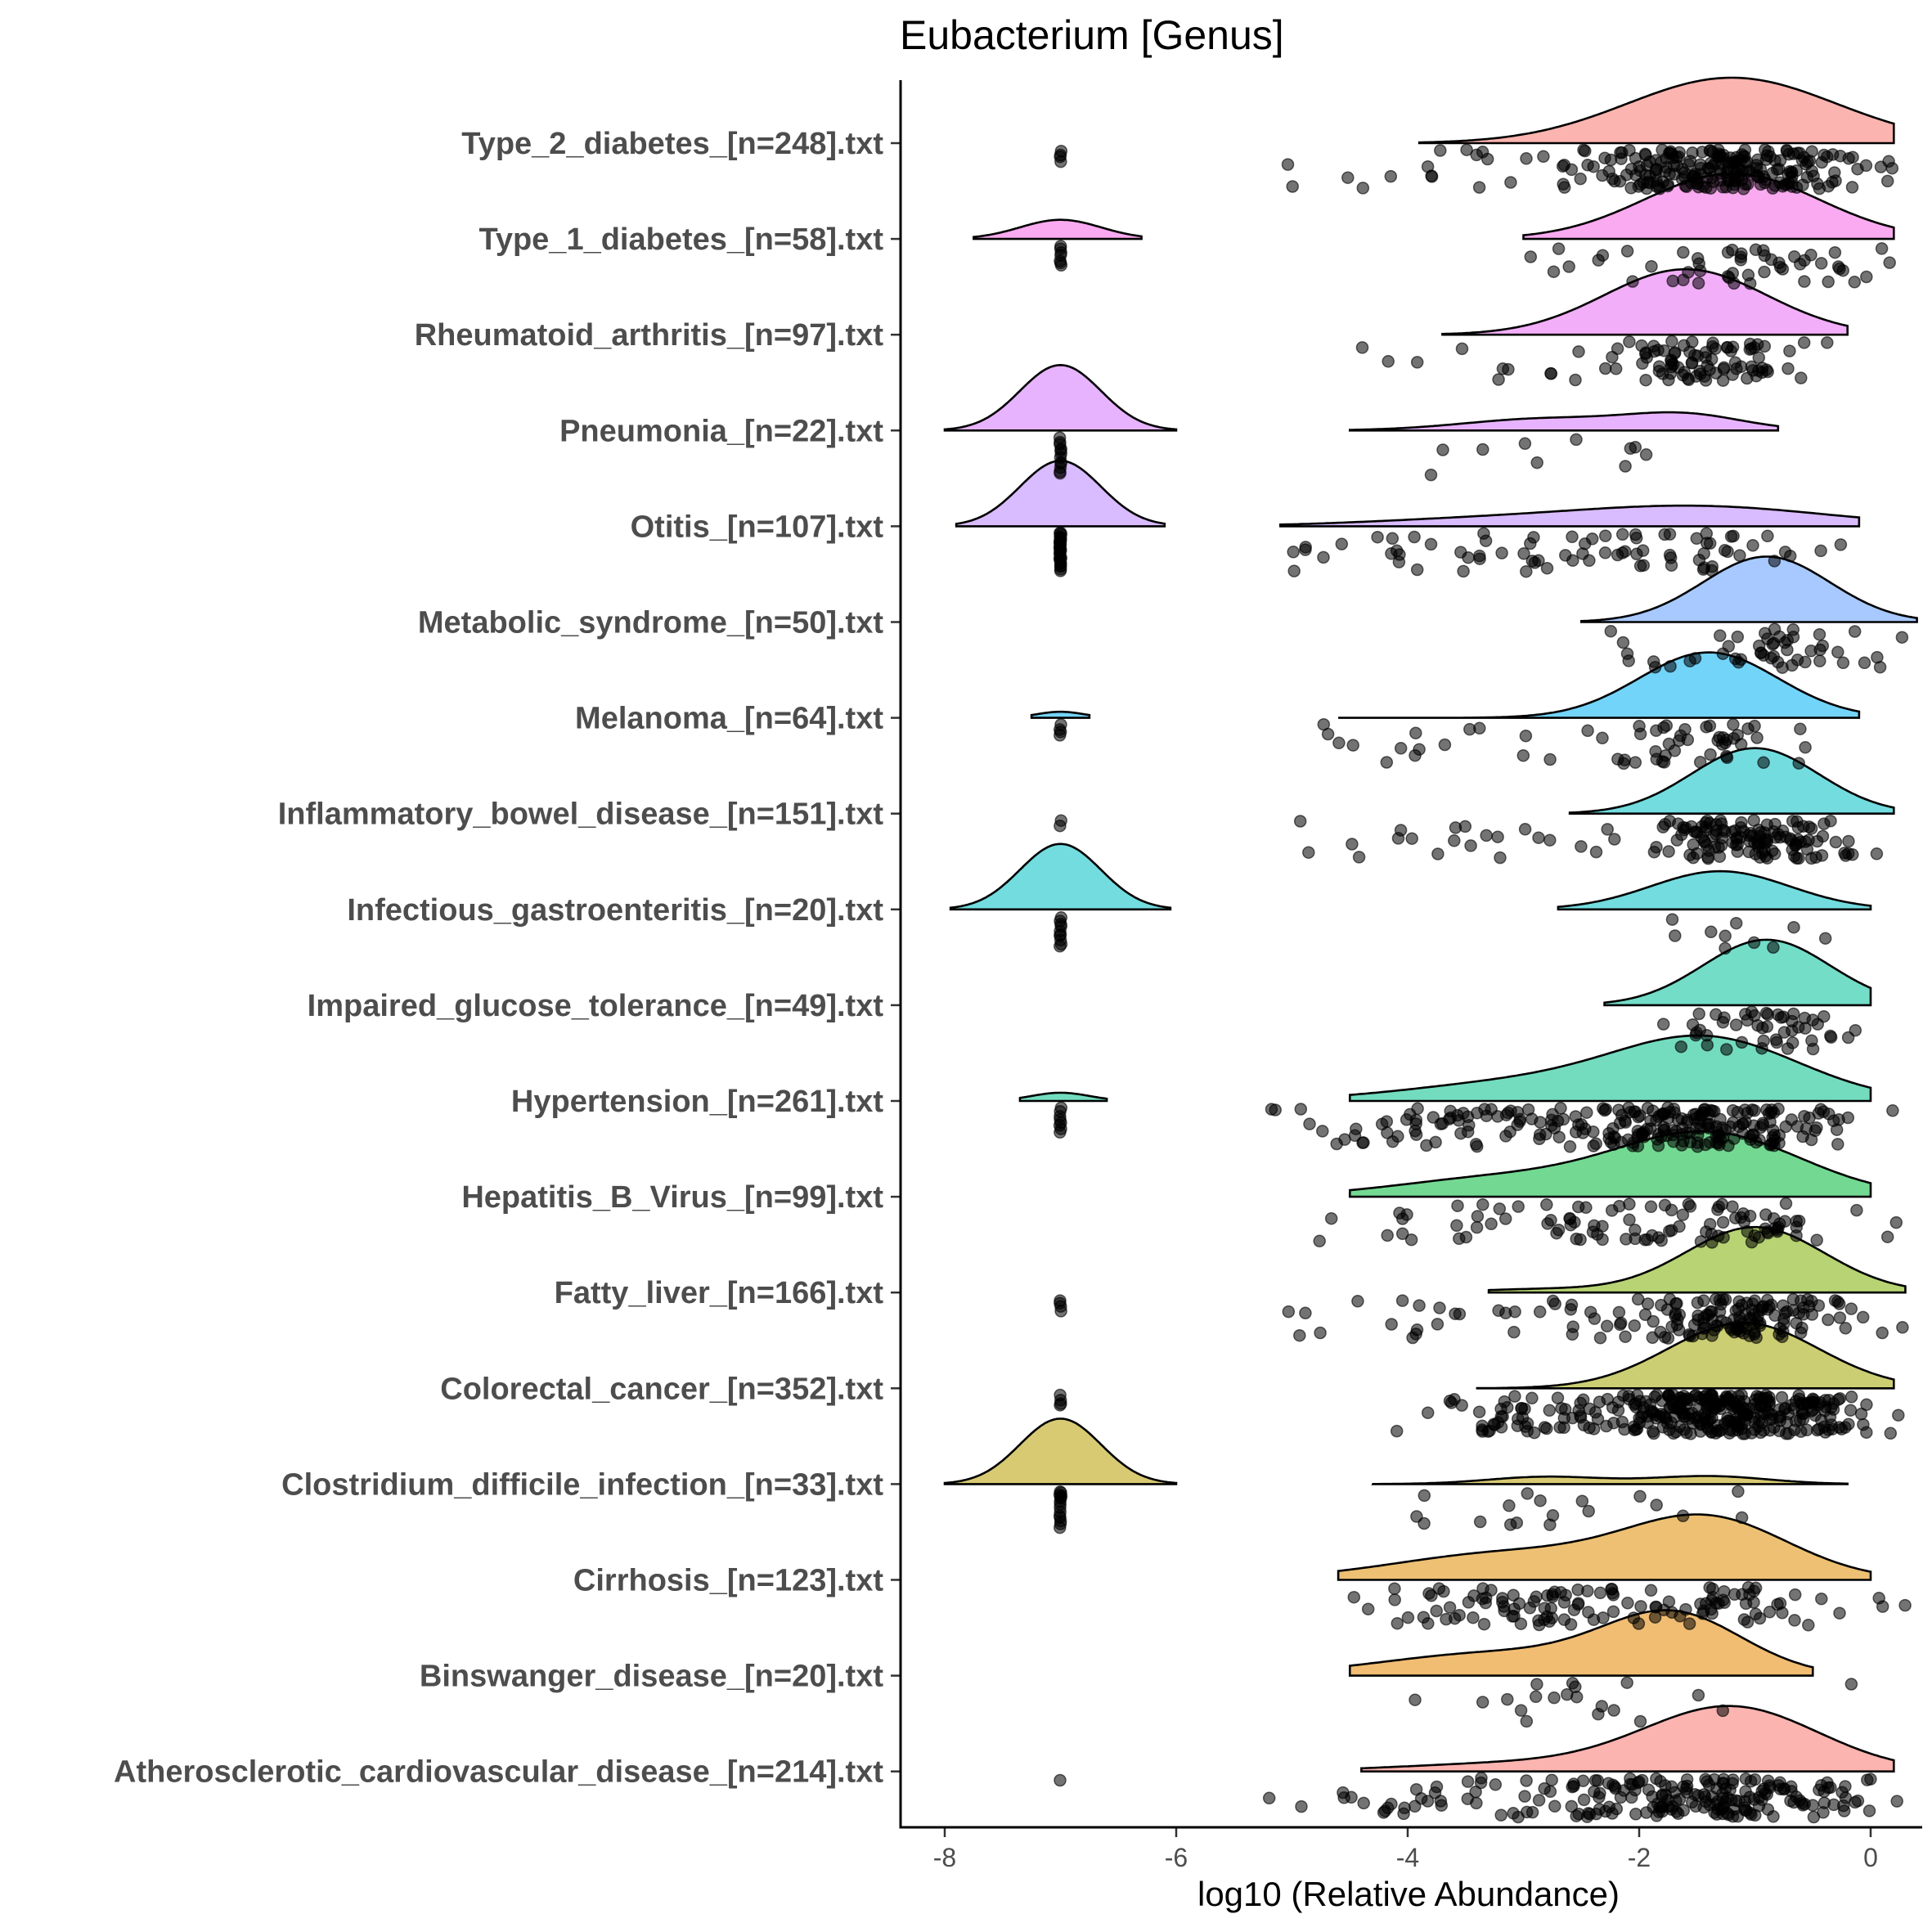 Image resolution: width=1932 pixels, height=1932 pixels. I want to click on category-label: Type_2_diabetes_[n=248].txt, so click(672, 144).